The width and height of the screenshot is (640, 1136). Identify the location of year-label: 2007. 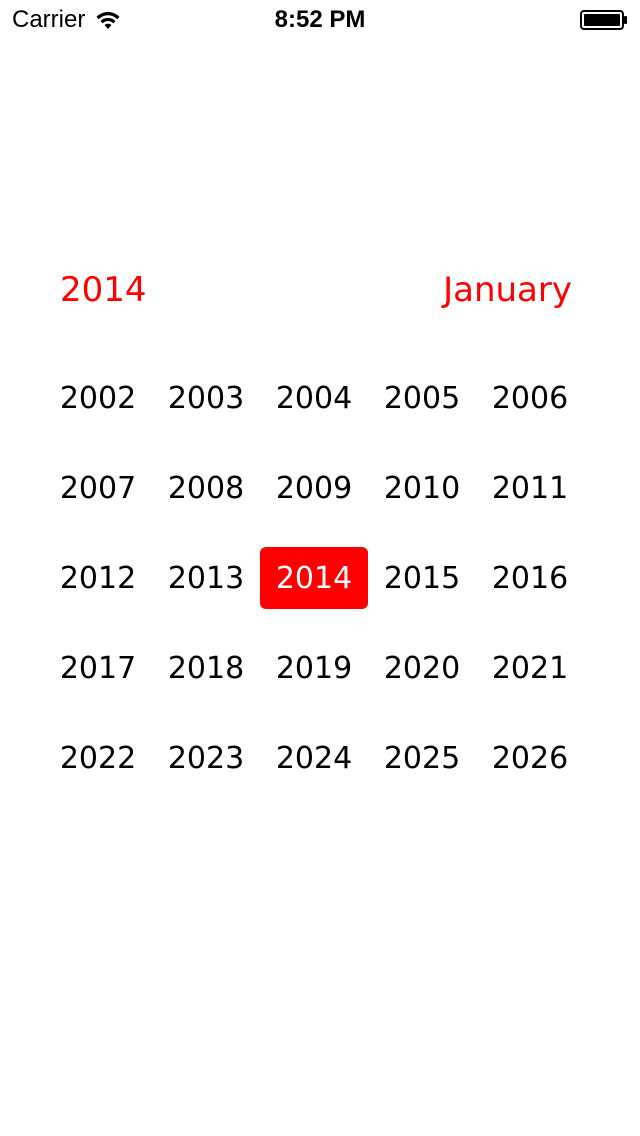
(98, 488).